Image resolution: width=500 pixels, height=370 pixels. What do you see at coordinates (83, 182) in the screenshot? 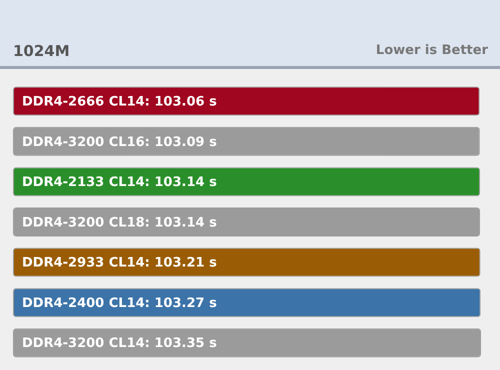
I see `y-tick-label: DDR4-2133 CL14` at bounding box center [83, 182].